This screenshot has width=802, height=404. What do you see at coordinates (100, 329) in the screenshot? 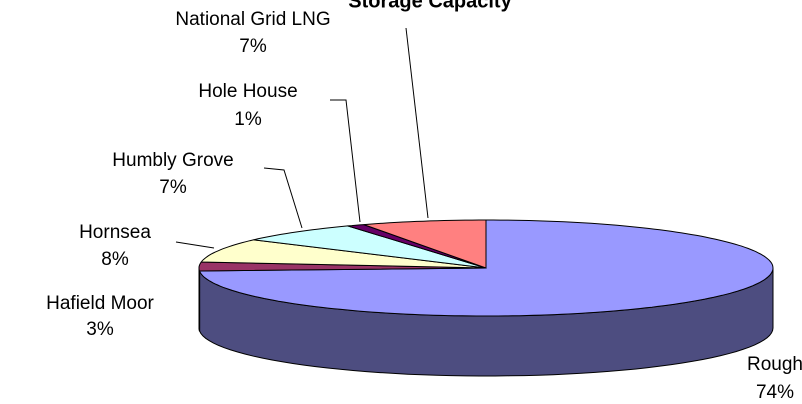
I see `slice-value: 3%` at bounding box center [100, 329].